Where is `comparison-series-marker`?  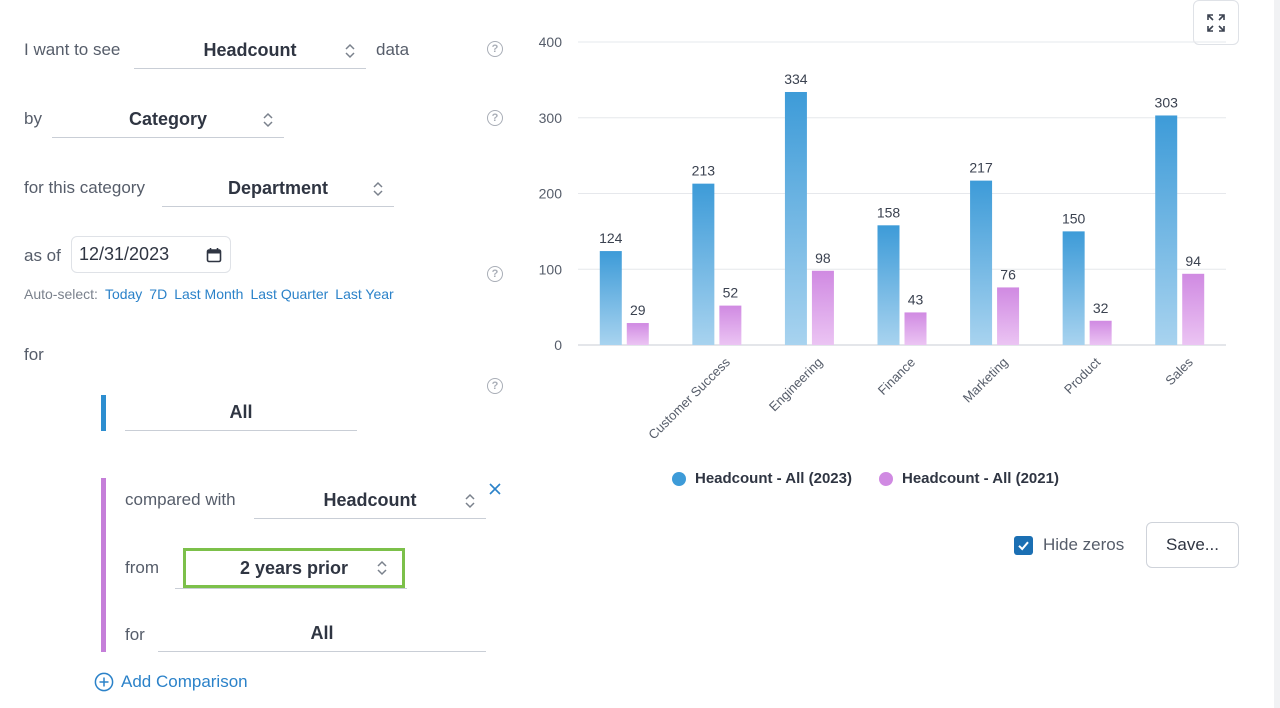 comparison-series-marker is located at coordinates (103, 565).